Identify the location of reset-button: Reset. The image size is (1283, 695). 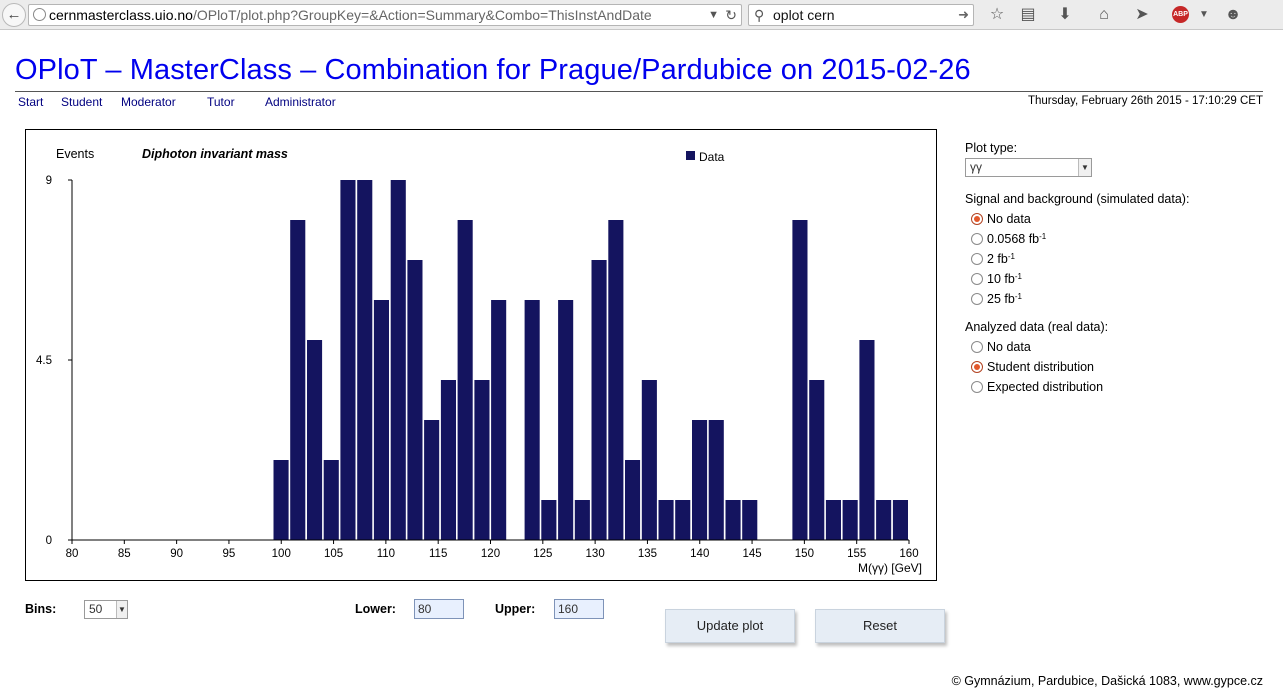
(880, 626).